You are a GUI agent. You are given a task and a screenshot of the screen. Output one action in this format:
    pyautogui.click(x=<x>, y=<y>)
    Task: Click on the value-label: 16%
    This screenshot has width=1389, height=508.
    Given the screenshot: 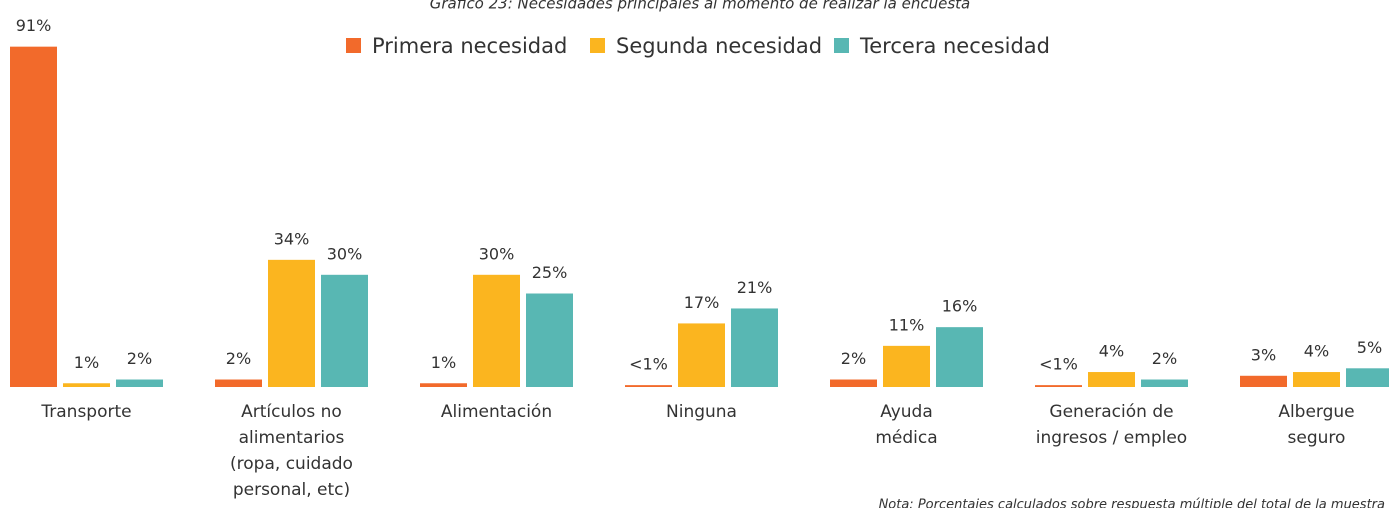 What is the action you would take?
    pyautogui.click(x=960, y=306)
    